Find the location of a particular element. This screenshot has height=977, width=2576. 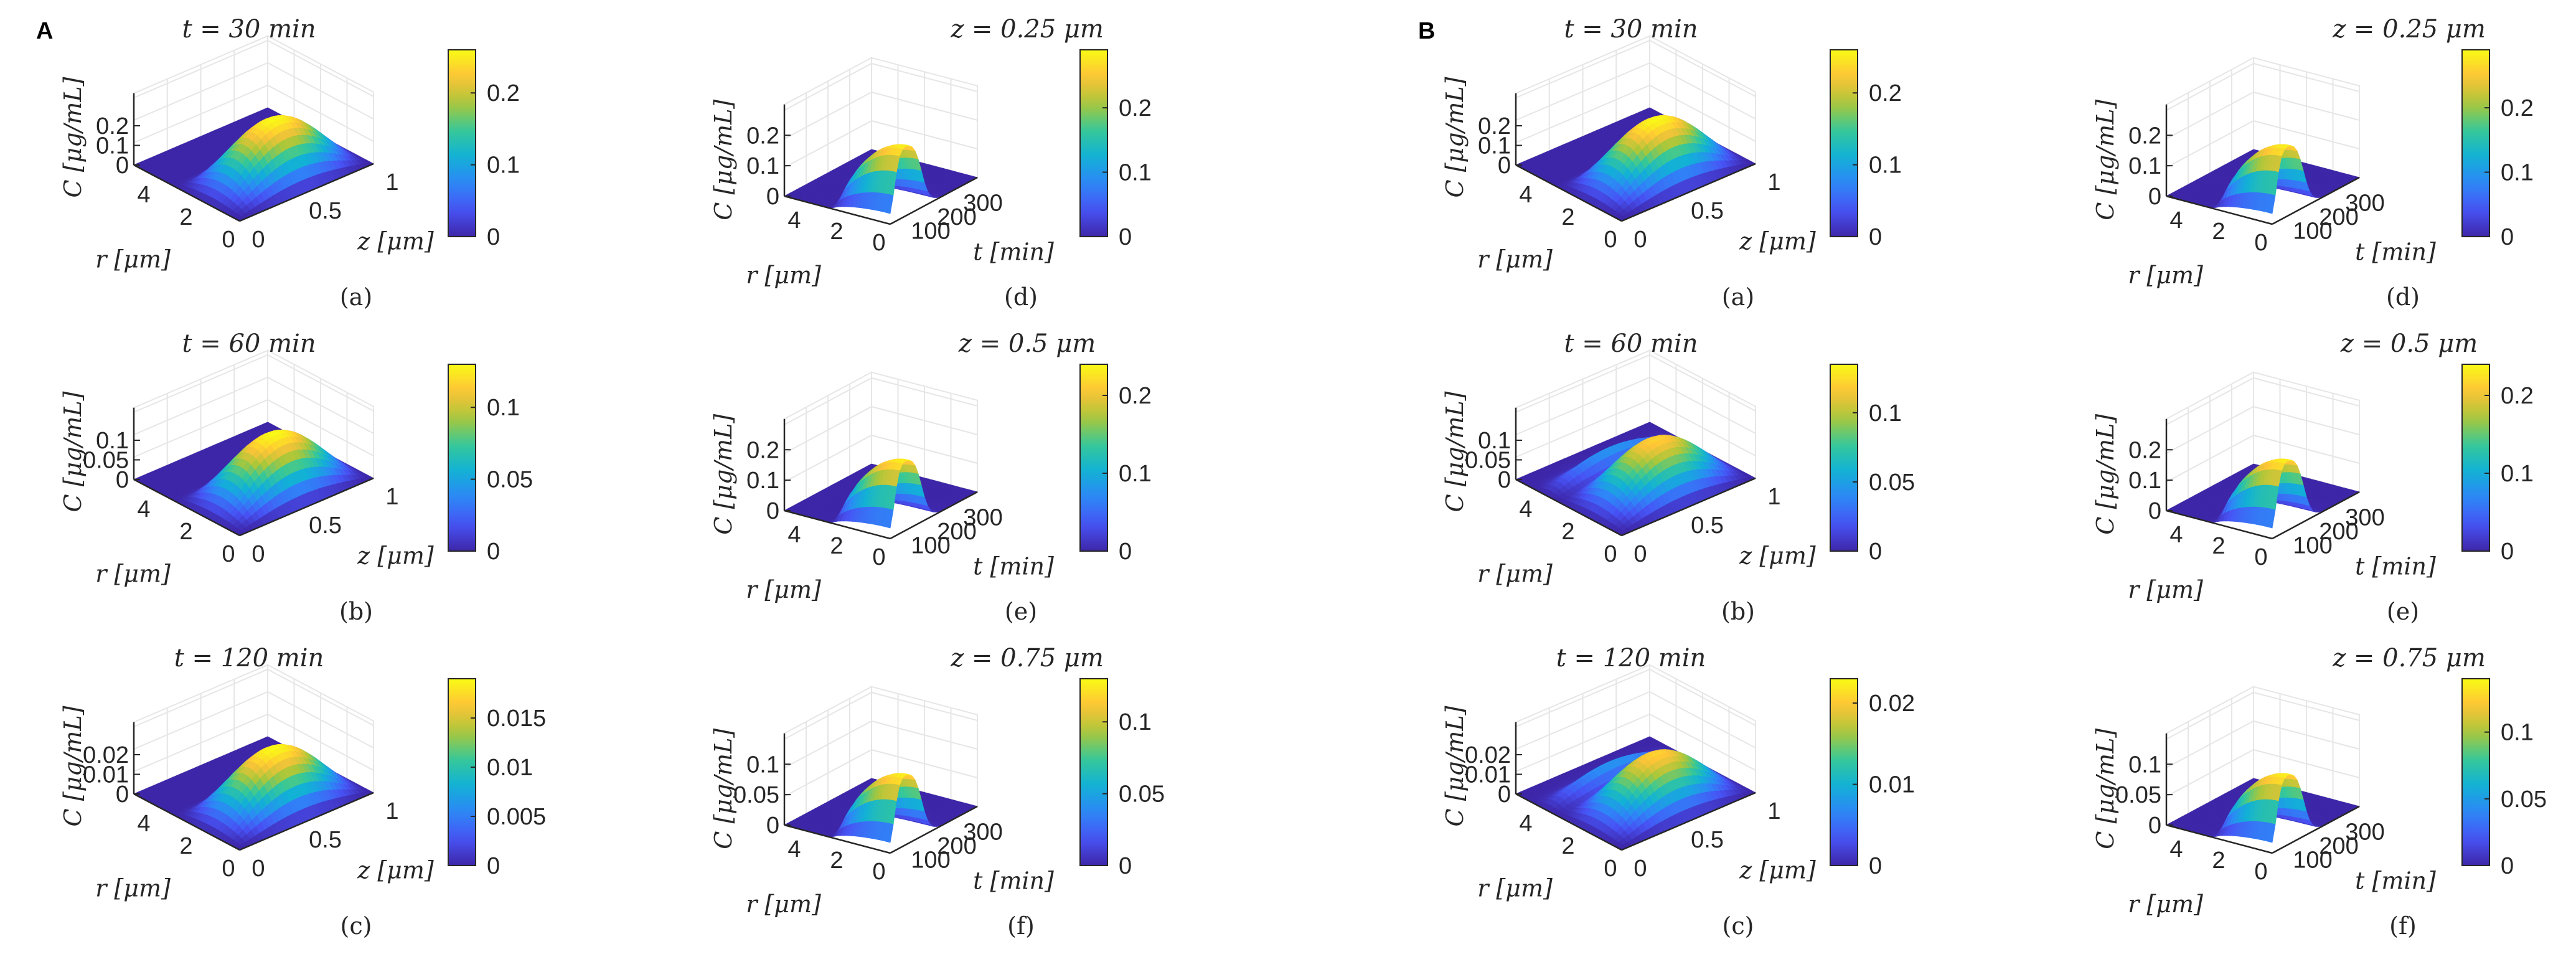

panel-A: A is located at coordinates (44, 31).